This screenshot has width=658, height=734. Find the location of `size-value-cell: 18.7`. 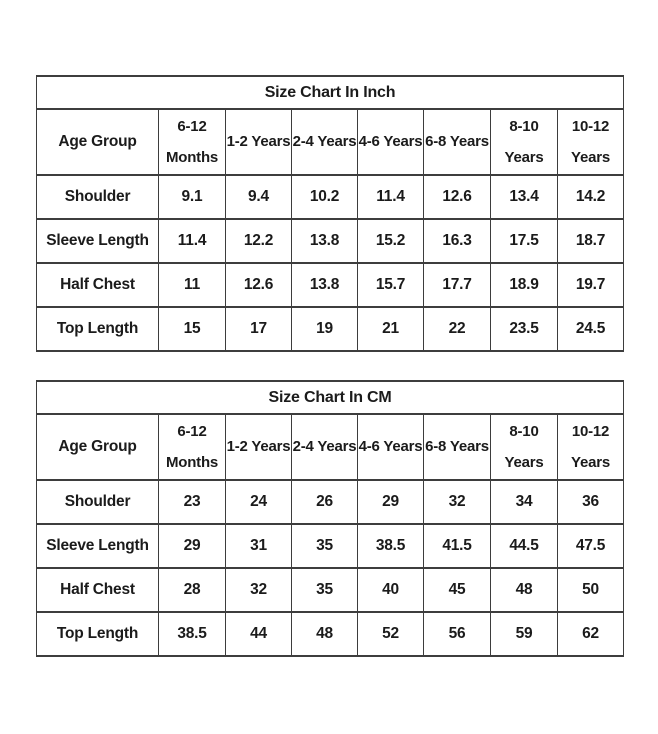

size-value-cell: 18.7 is located at coordinates (590, 241).